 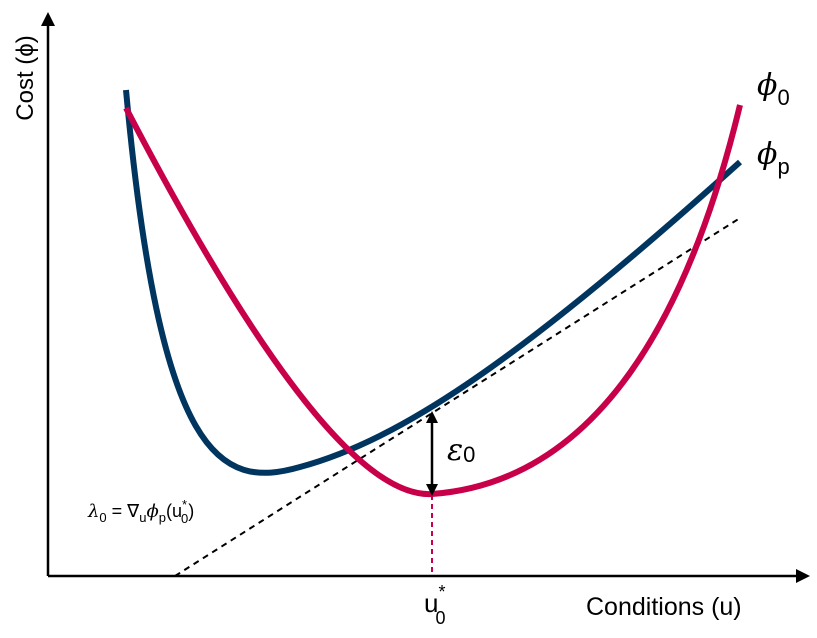 What do you see at coordinates (435, 605) in the screenshot?
I see `optimum-label: u* 0` at bounding box center [435, 605].